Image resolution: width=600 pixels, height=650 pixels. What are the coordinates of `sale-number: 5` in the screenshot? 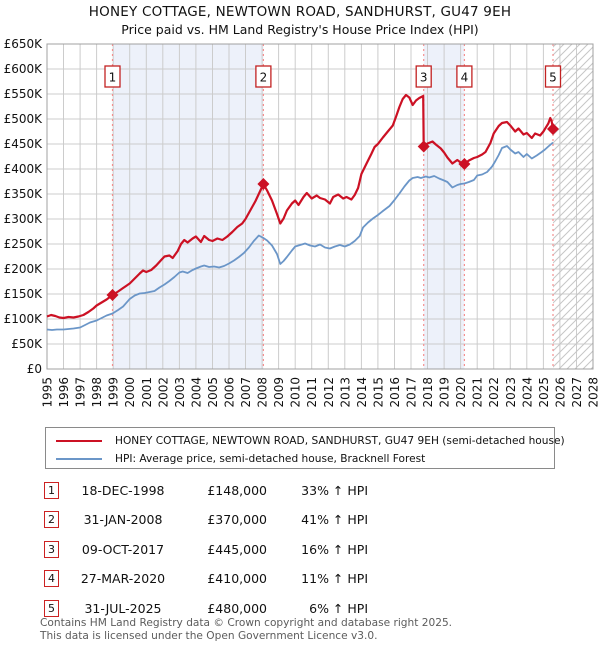 It's located at (553, 78).